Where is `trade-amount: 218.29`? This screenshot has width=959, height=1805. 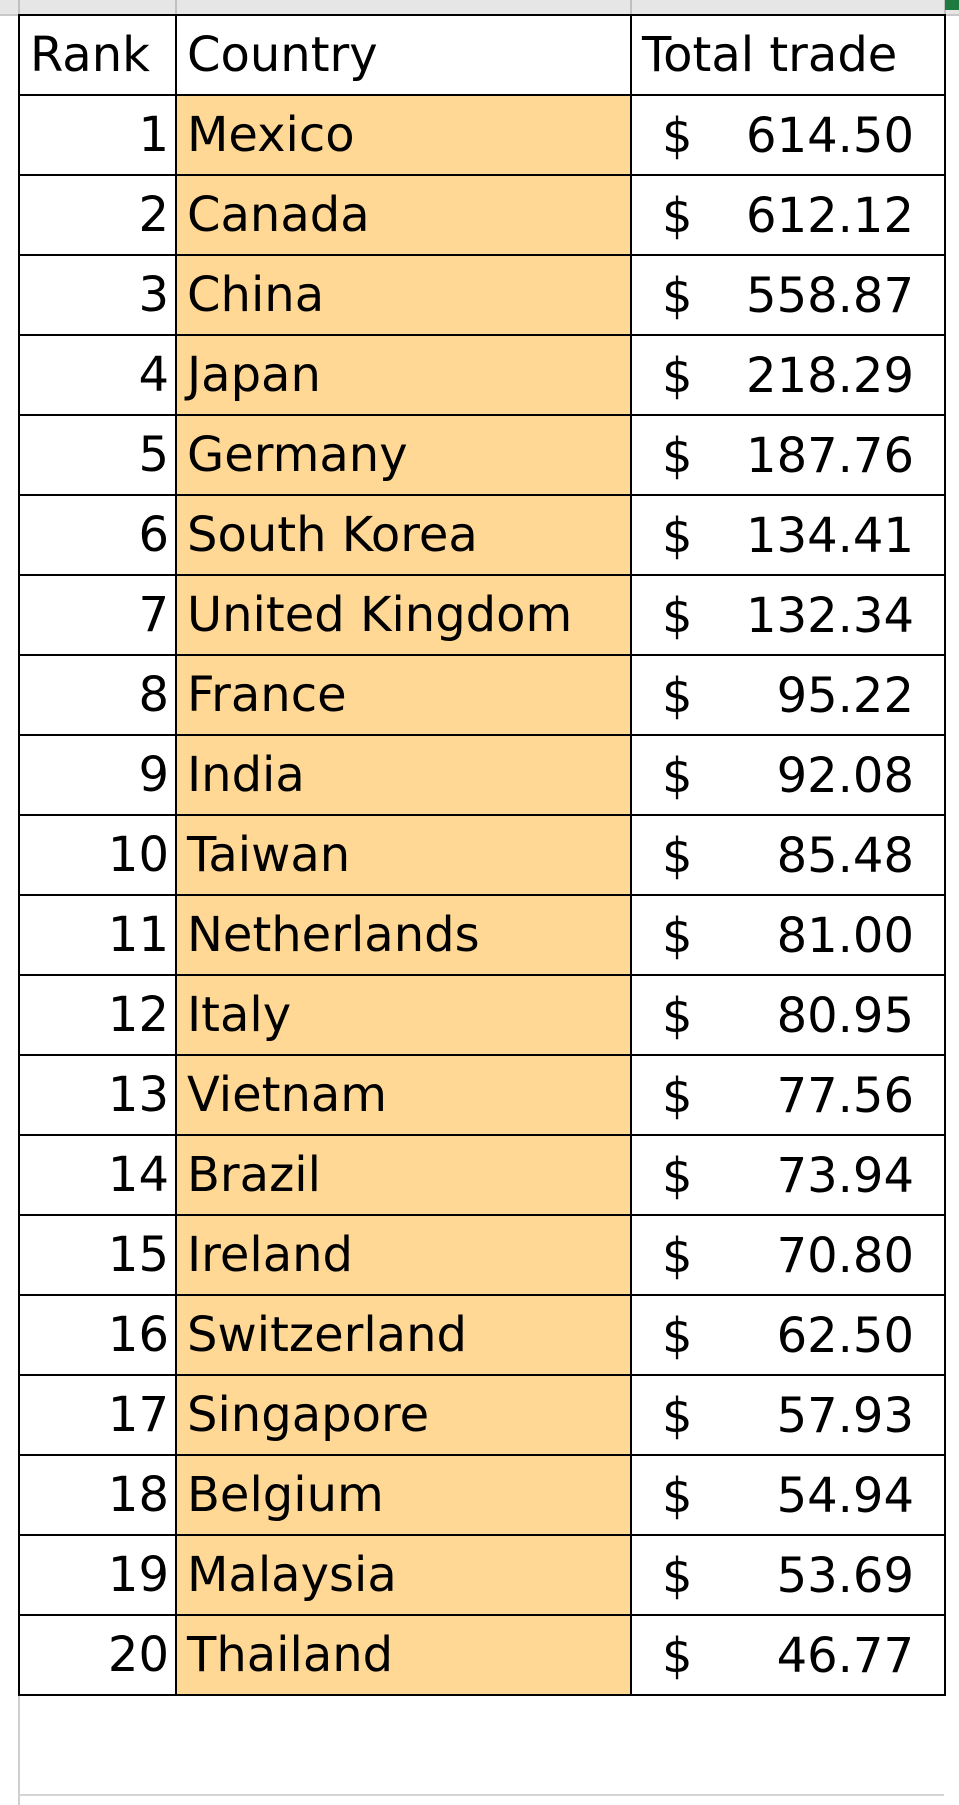
trade-amount: 218.29 is located at coordinates (830, 376).